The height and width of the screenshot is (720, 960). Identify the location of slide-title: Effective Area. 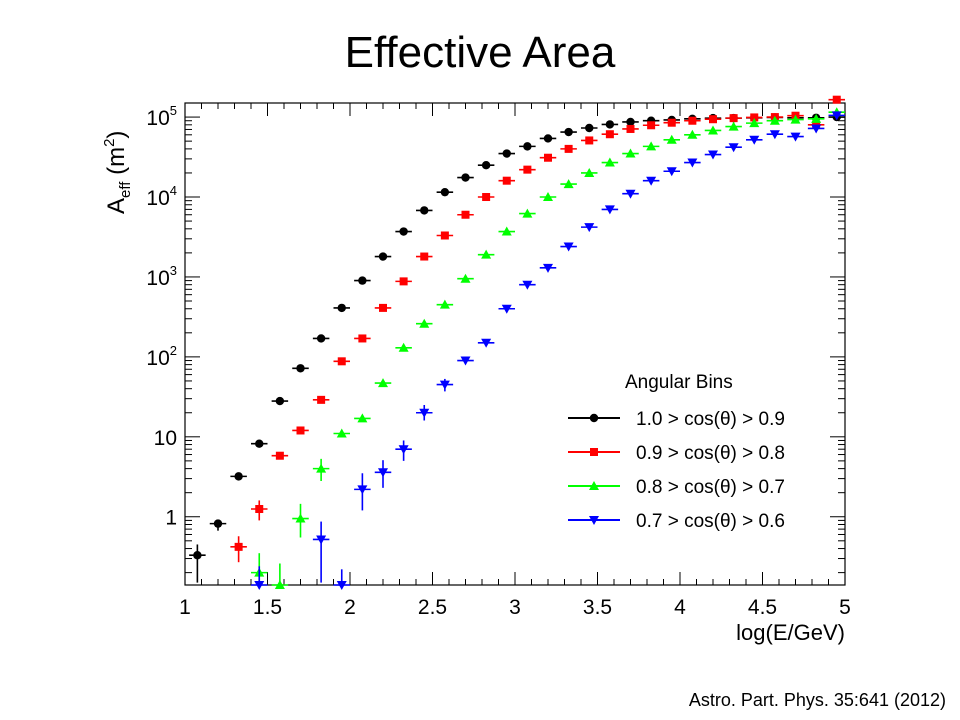
(480, 52).